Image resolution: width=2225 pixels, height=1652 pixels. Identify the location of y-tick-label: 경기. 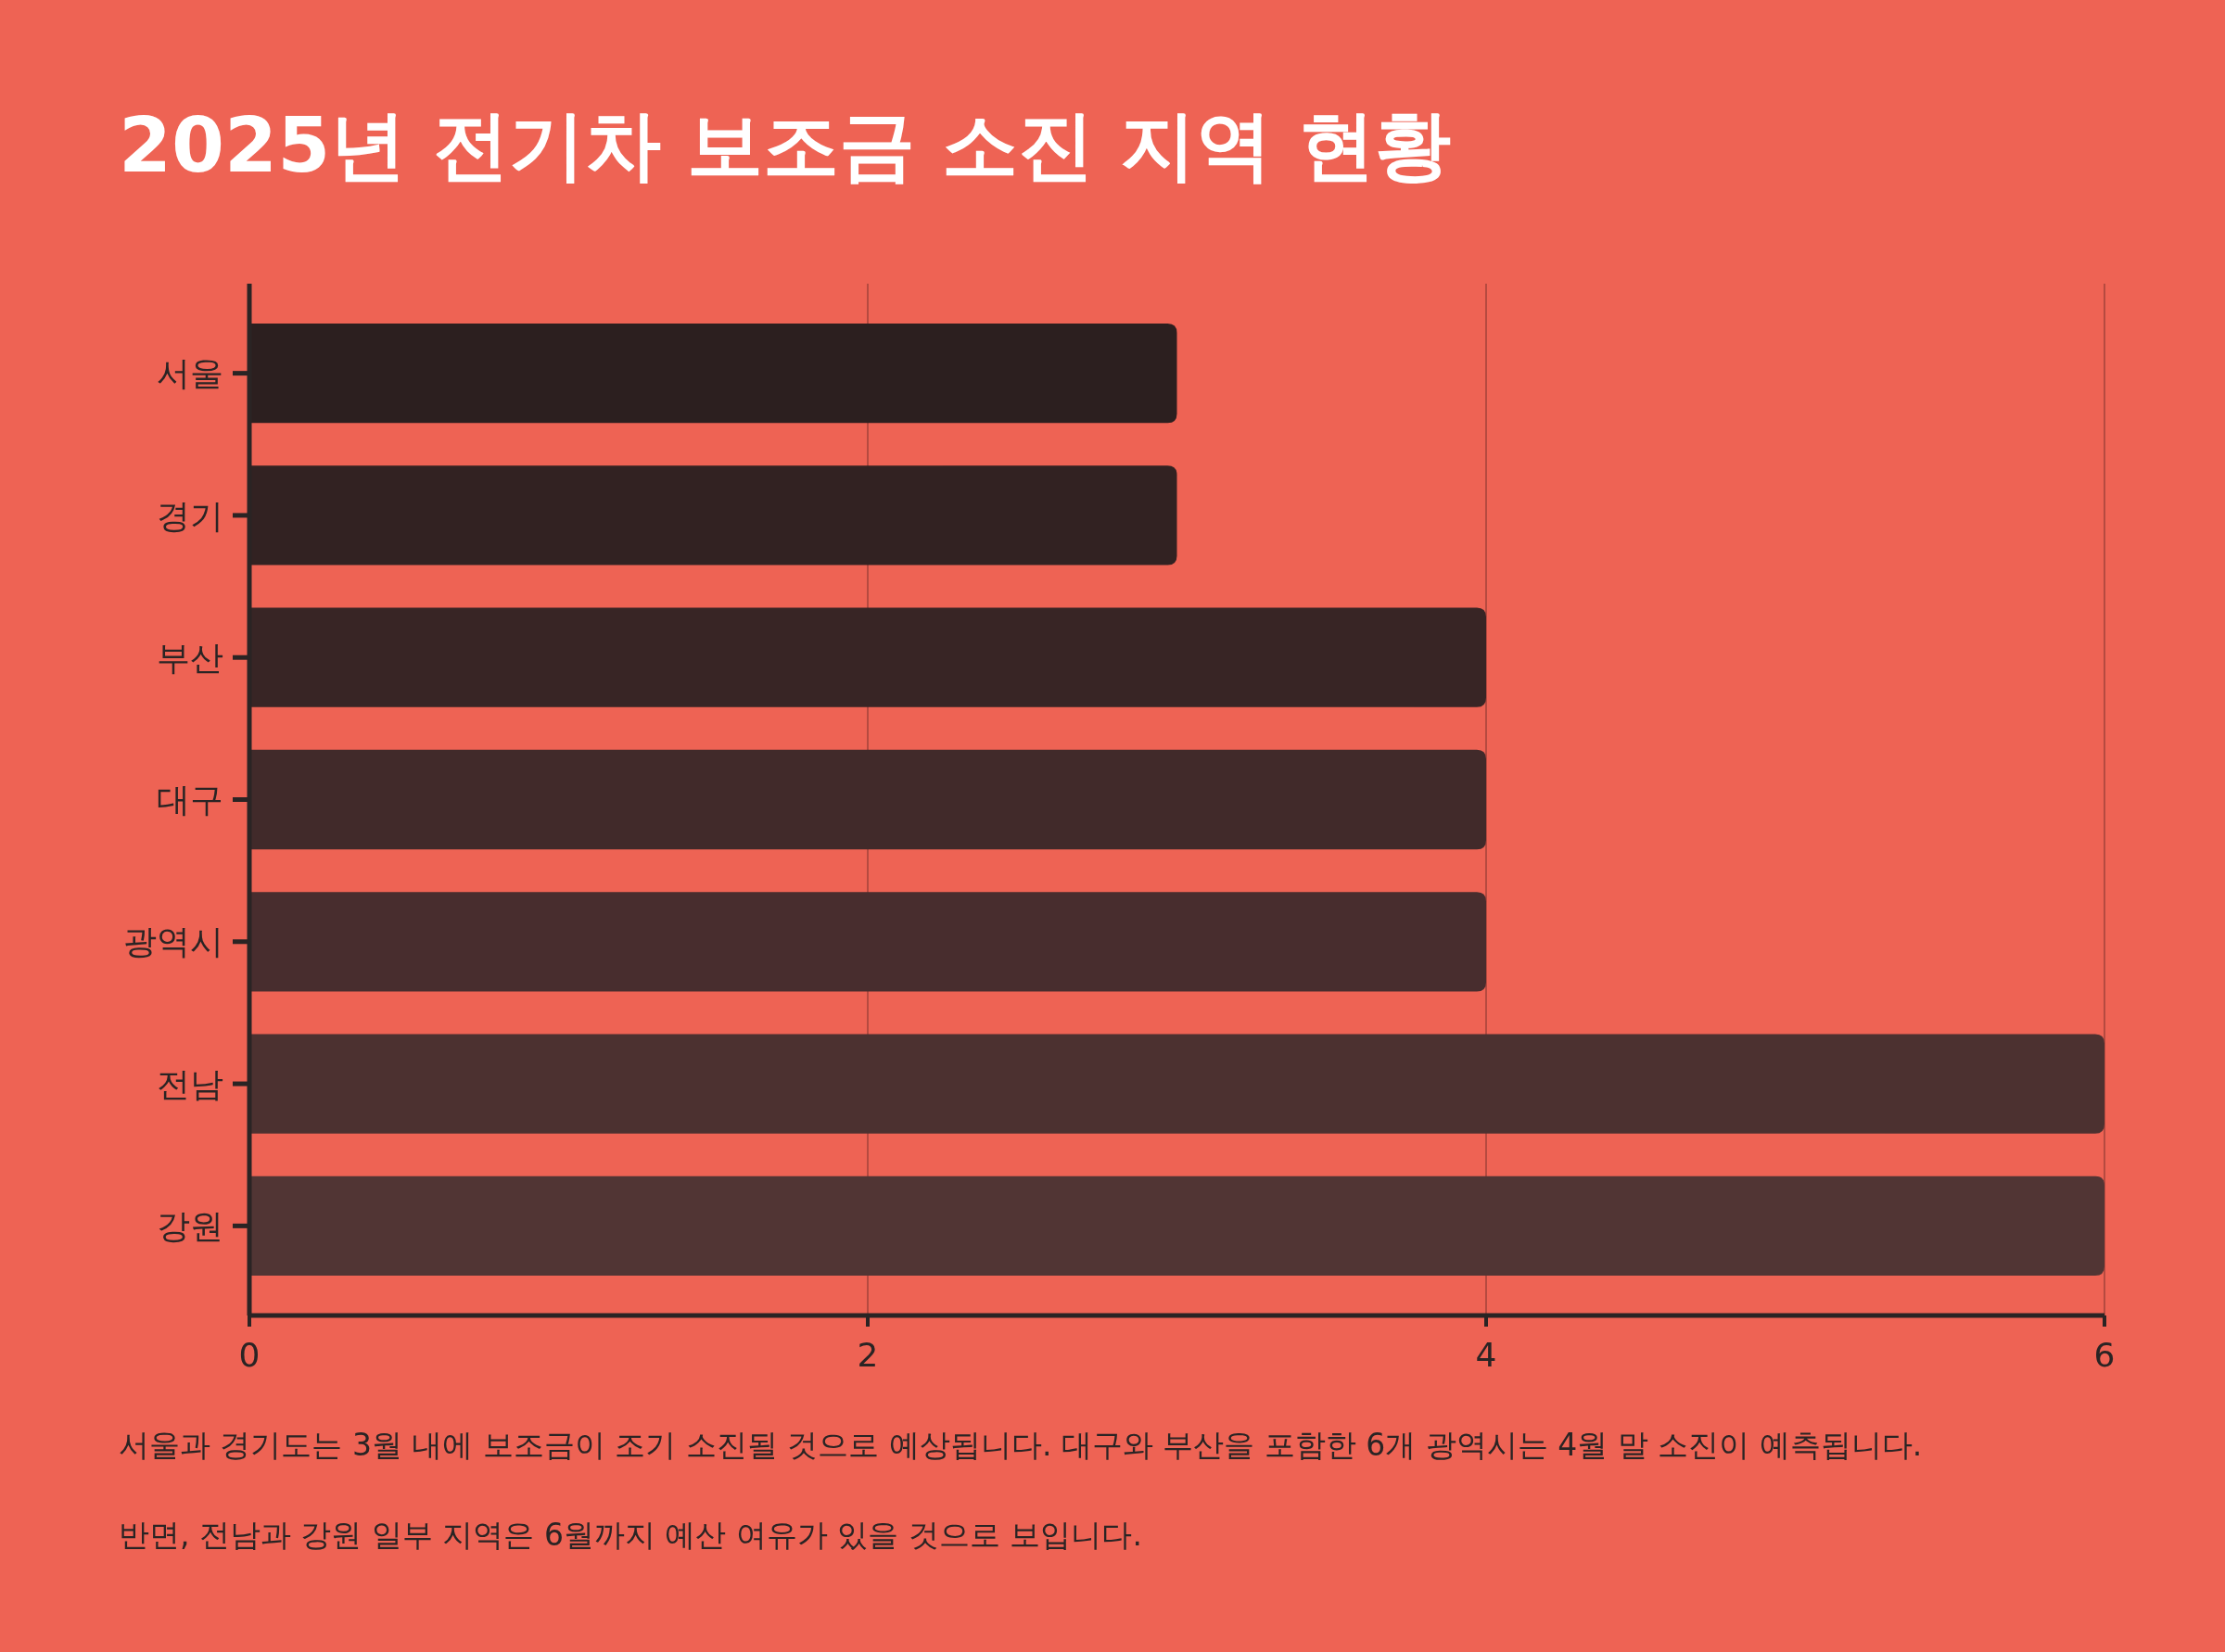
(190, 515).